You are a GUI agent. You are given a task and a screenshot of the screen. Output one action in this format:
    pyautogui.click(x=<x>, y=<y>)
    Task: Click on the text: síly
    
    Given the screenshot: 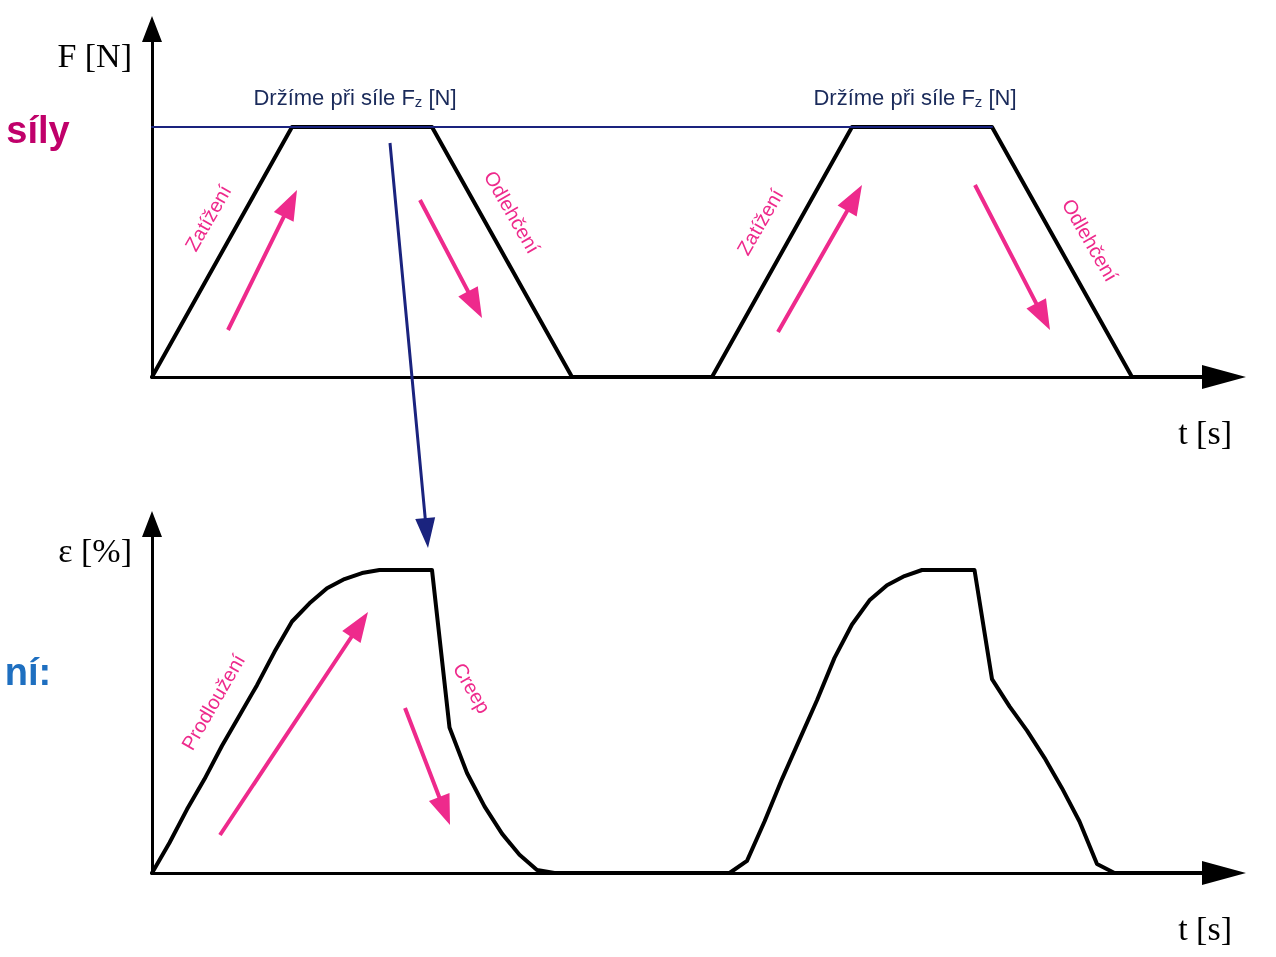 What is the action you would take?
    pyautogui.click(x=38, y=130)
    